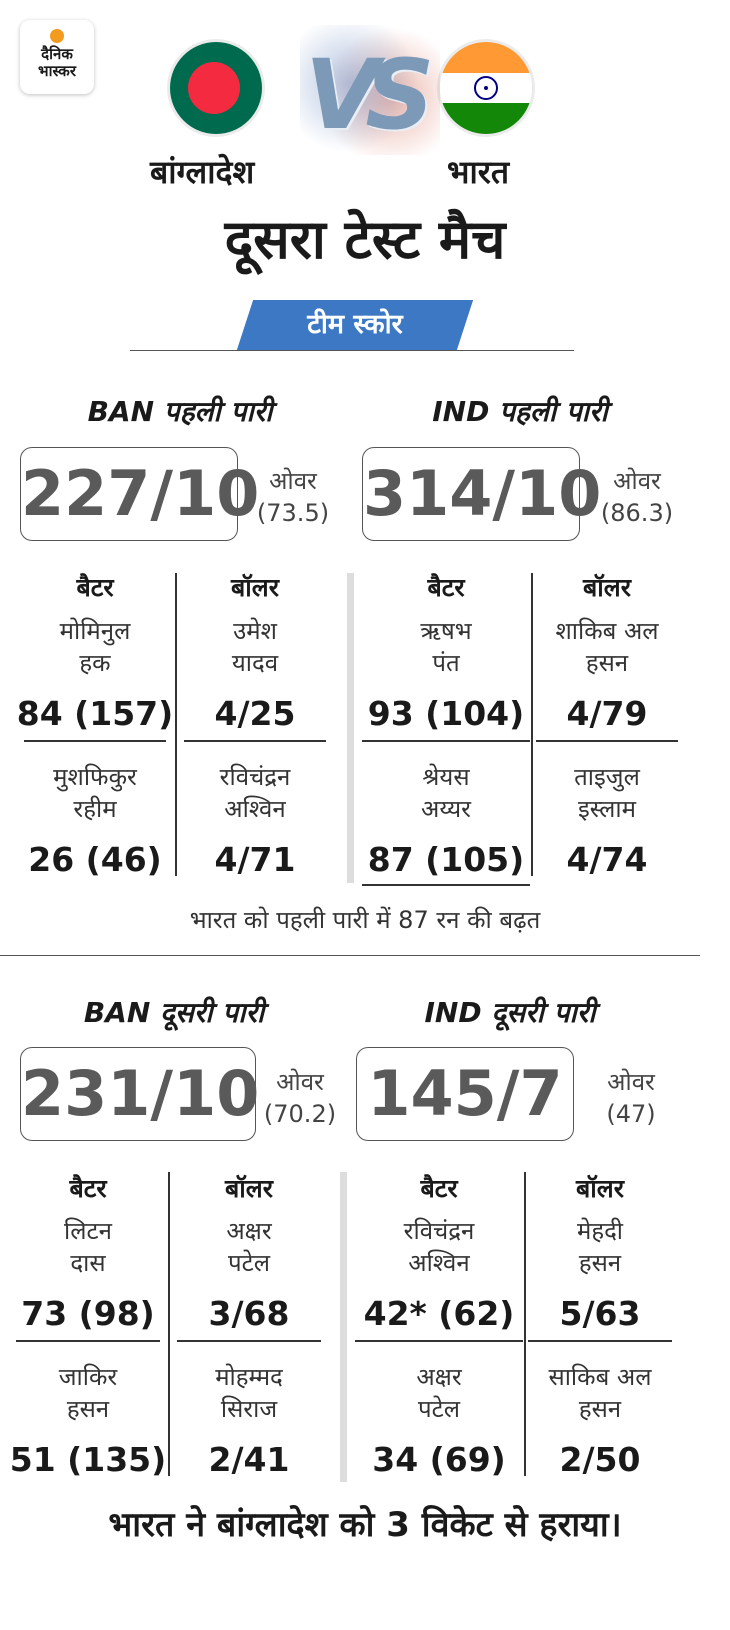 Image resolution: width=730 pixels, height=1630 pixels. I want to click on batter-figure: 42* (62), so click(439, 1313).